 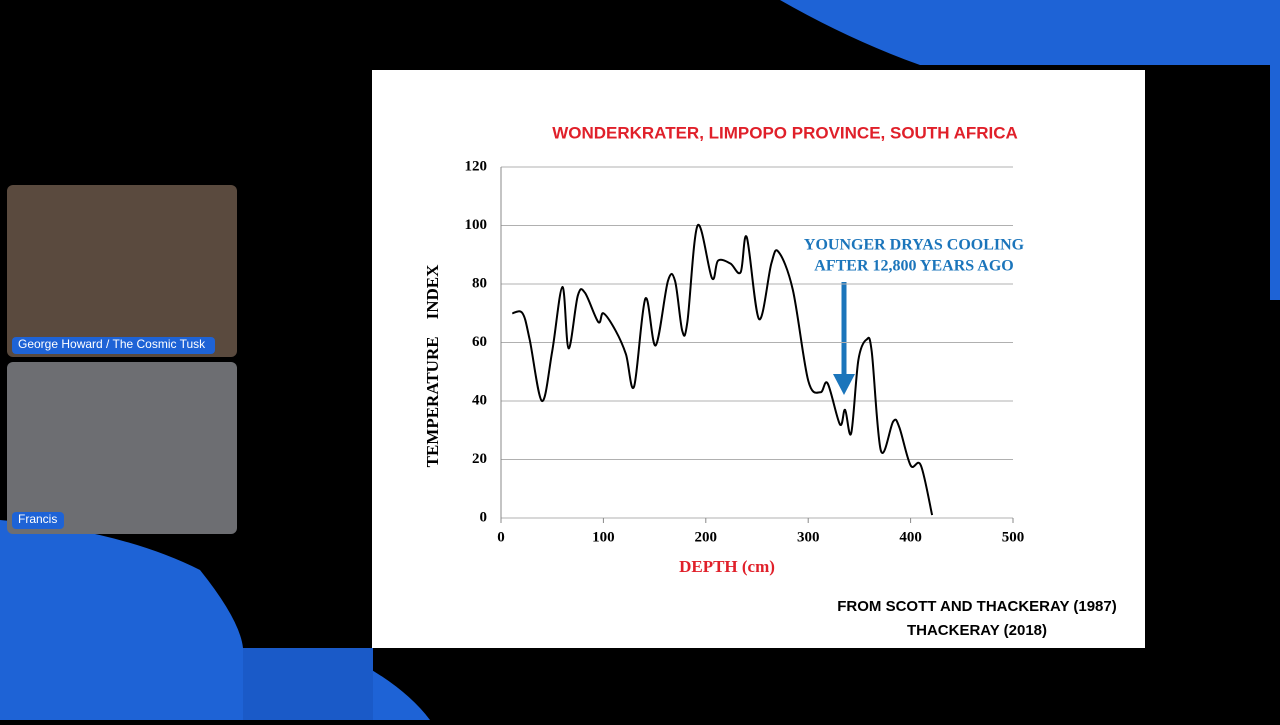 I want to click on y-tick-label: 40, so click(x=479, y=400).